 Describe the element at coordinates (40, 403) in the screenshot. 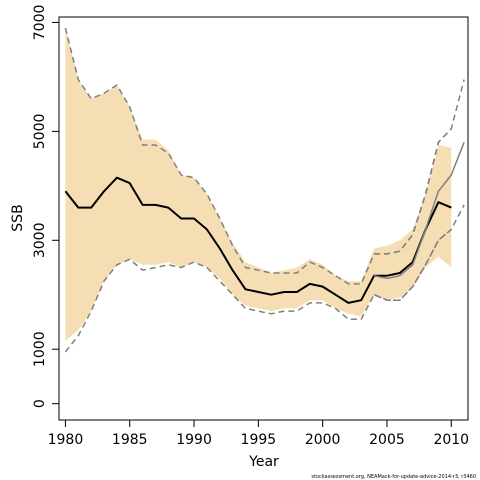

I see `y-tick-label: 0` at that location.